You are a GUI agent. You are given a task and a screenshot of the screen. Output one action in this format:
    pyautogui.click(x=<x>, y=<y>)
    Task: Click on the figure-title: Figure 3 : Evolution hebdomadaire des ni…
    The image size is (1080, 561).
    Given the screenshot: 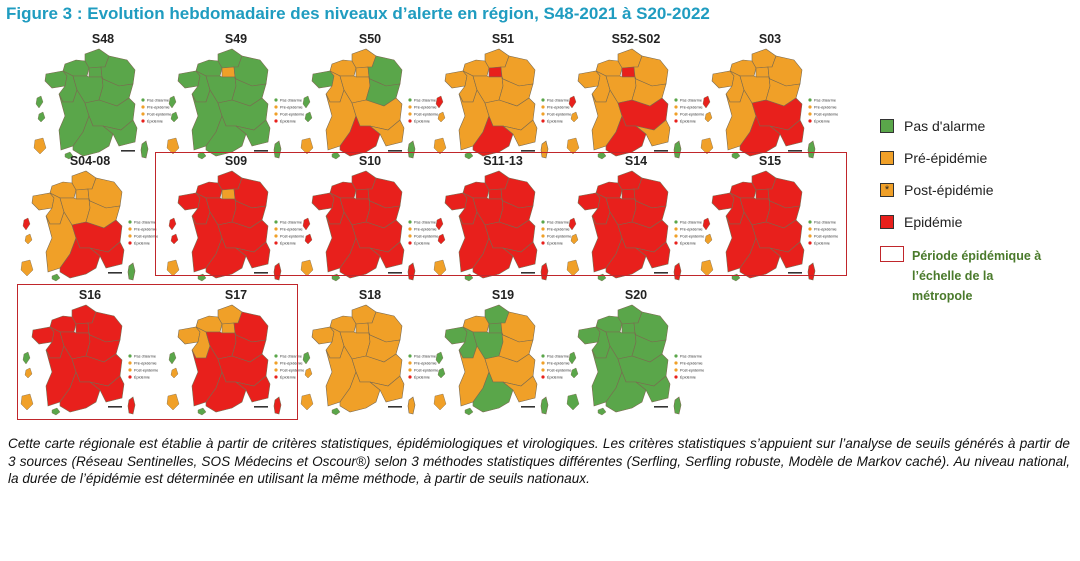 What is the action you would take?
    pyautogui.click(x=358, y=13)
    